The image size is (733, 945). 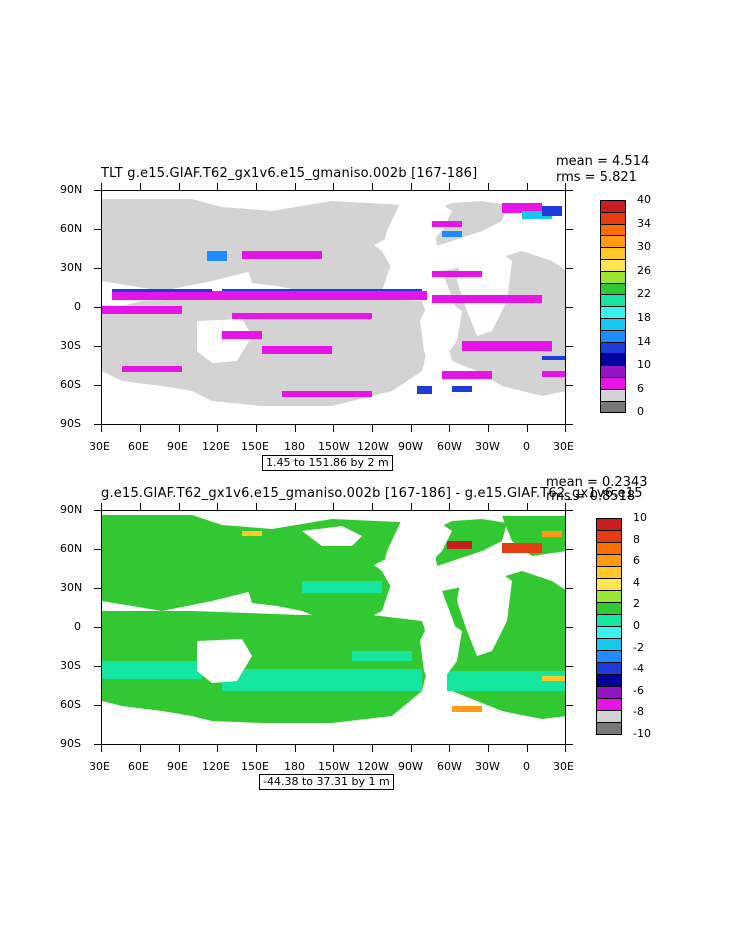 I want to click on panel-2-lat-label: 60N, so click(x=71, y=548).